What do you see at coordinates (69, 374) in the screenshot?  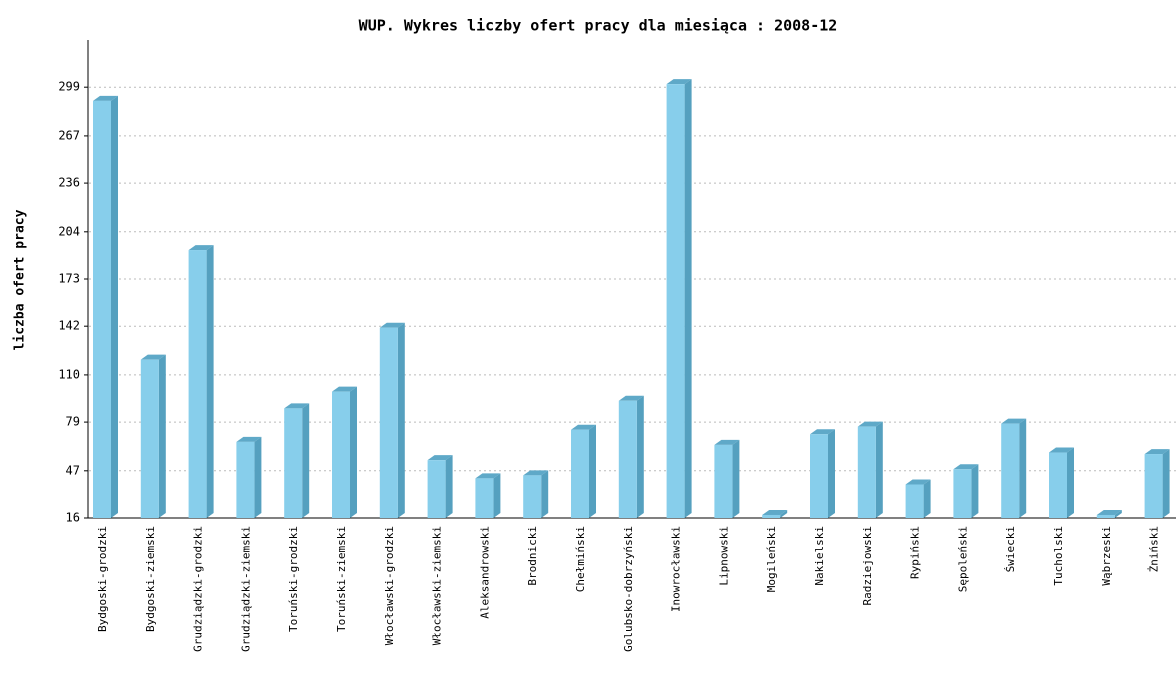 I see `y-tick-label: 110` at bounding box center [69, 374].